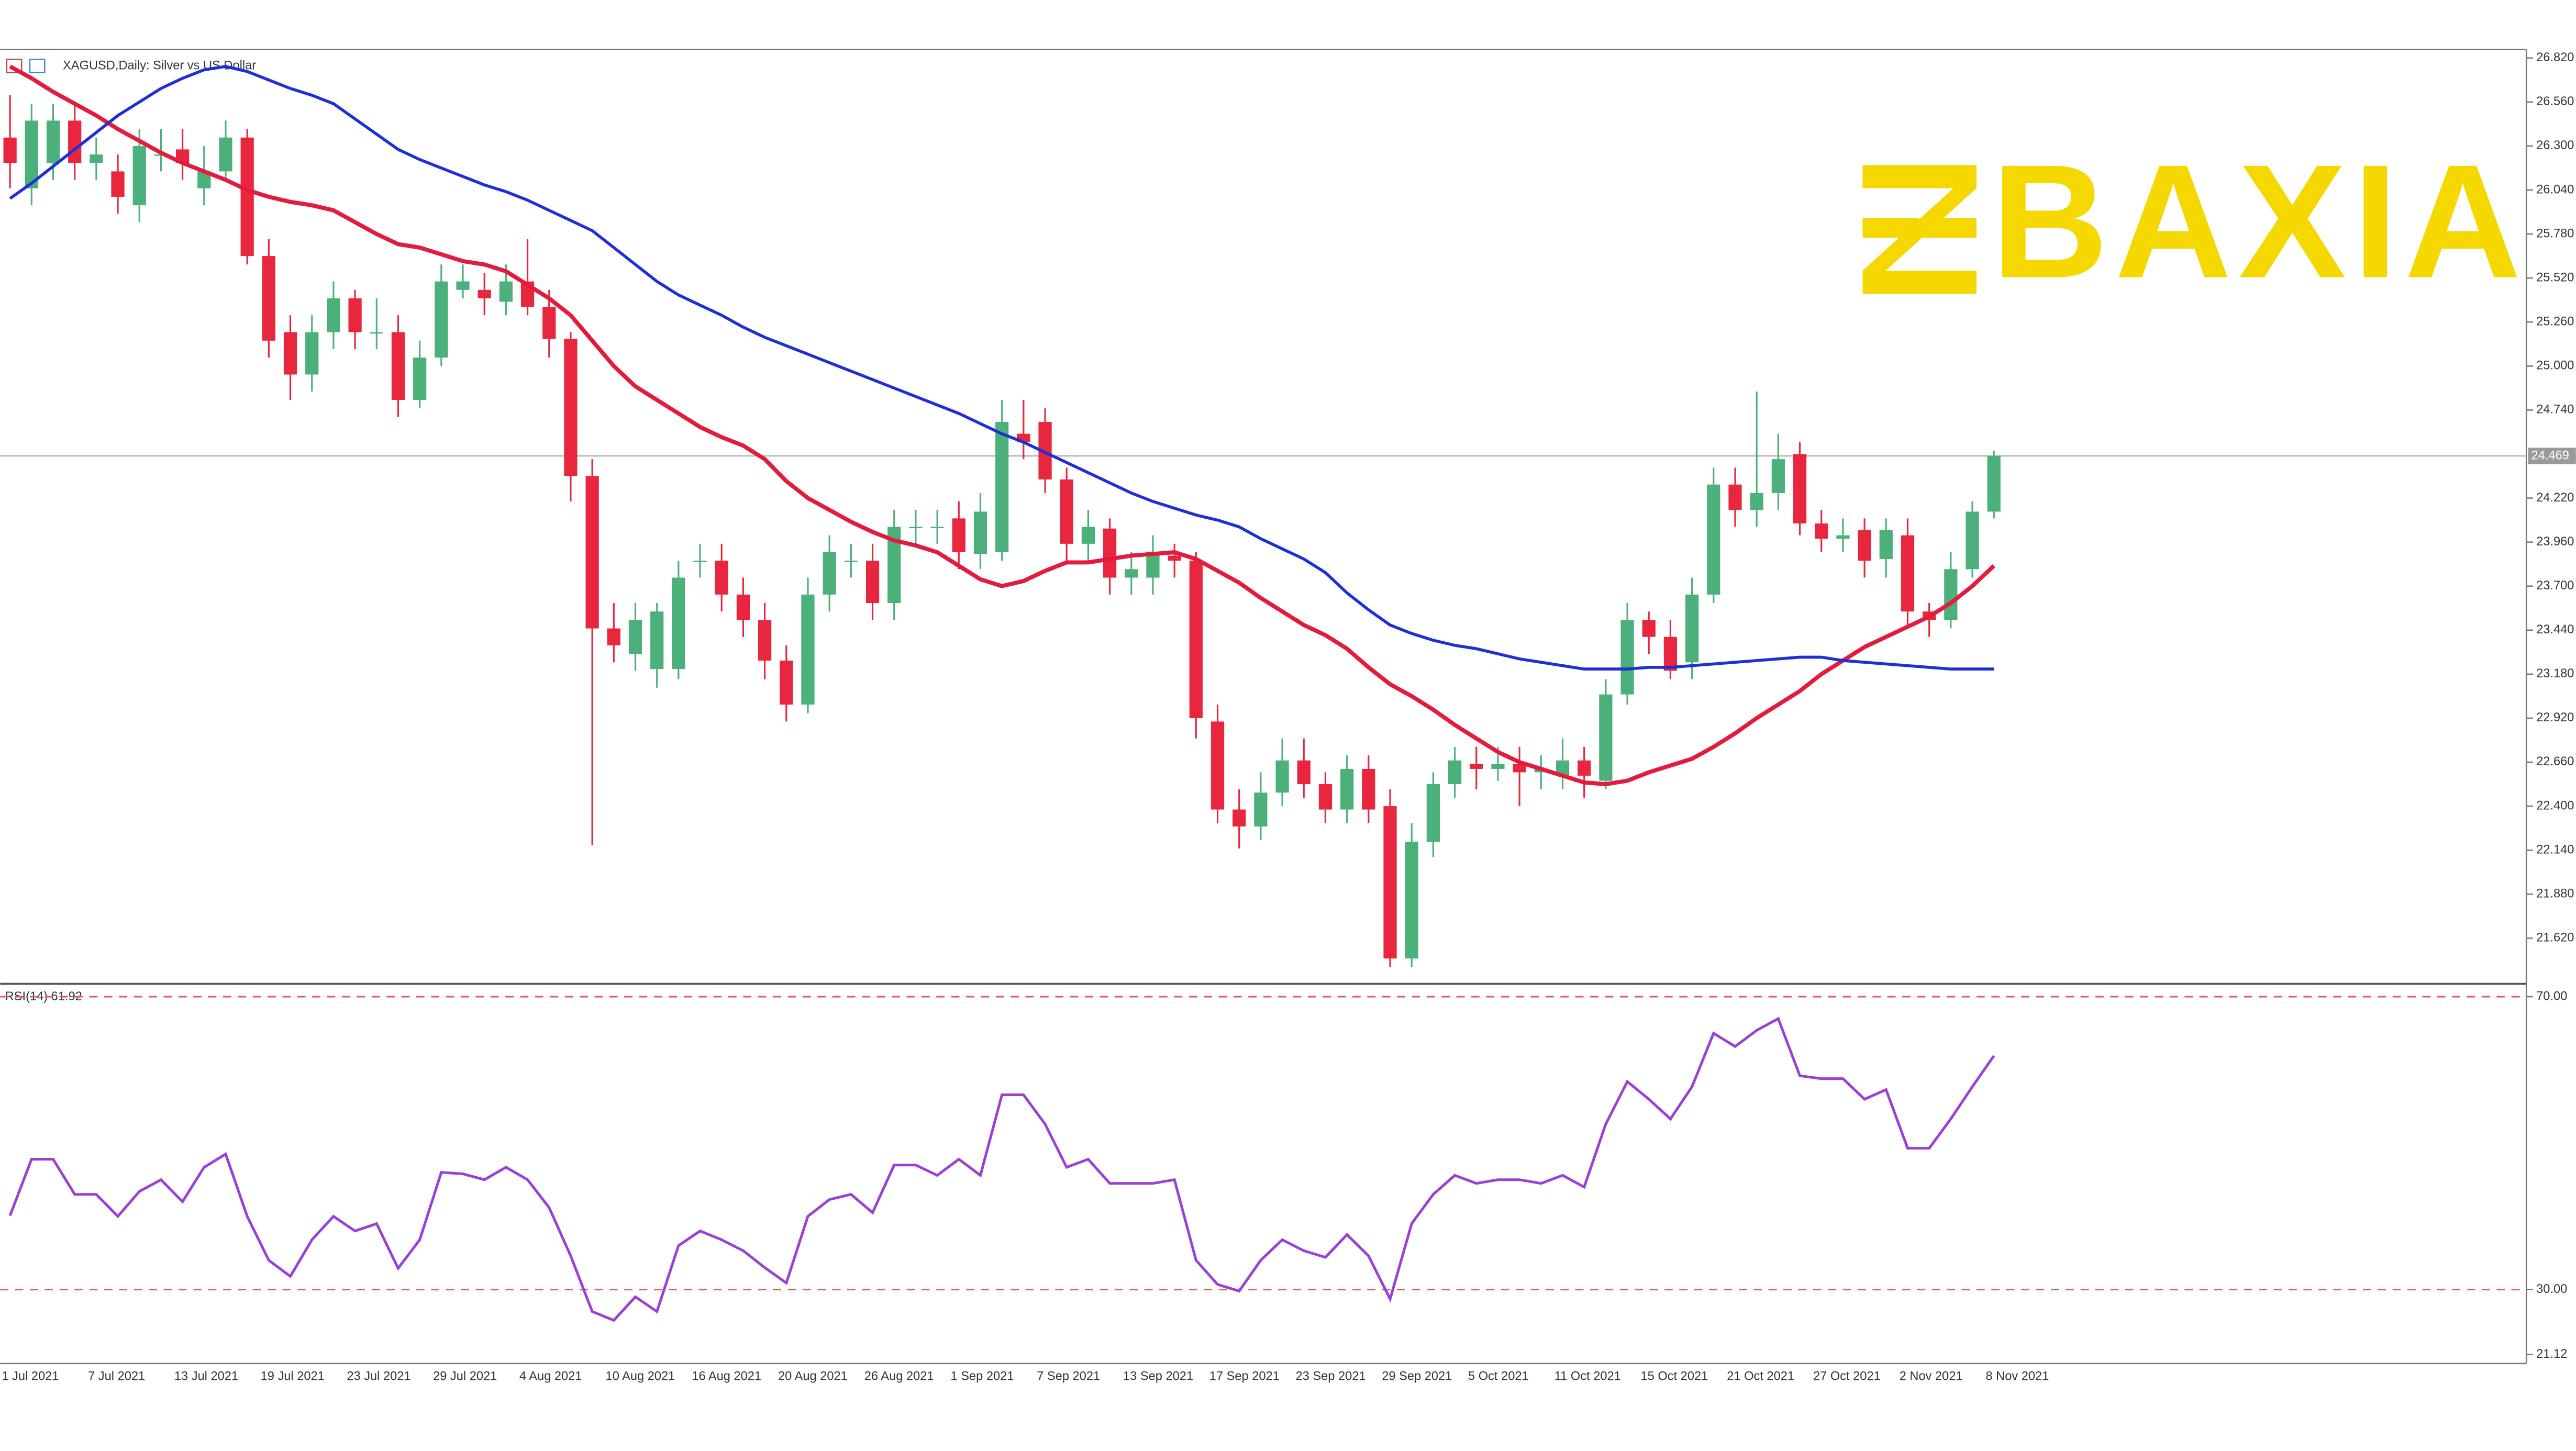 The image size is (2576, 1451). Describe the element at coordinates (2555, 322) in the screenshot. I see `y-tick-label: 25.260` at that location.